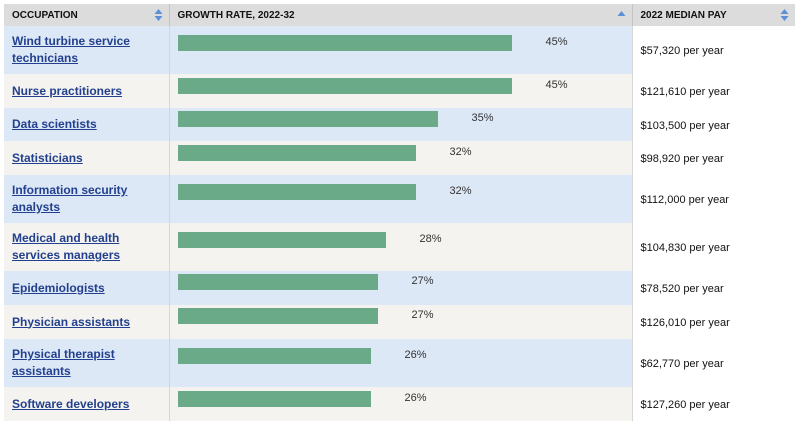  I want to click on occupation-link: Information security analysts, so click(70, 198).